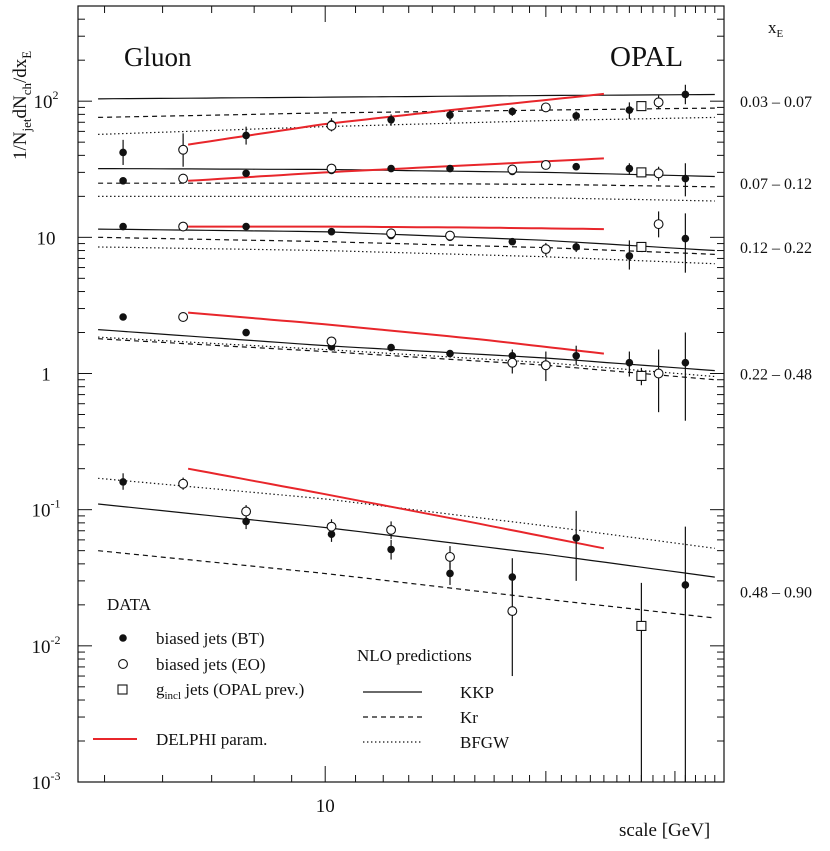 The image size is (830, 851). Describe the element at coordinates (26, 125) in the screenshot. I see `ylabel-sub1: jet` at that location.